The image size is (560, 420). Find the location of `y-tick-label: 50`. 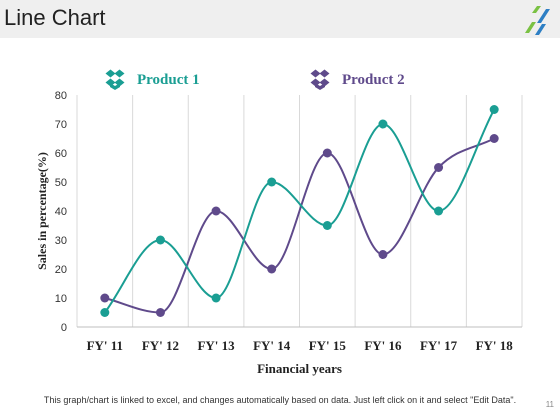

y-tick-label: 50 is located at coordinates (61, 183).